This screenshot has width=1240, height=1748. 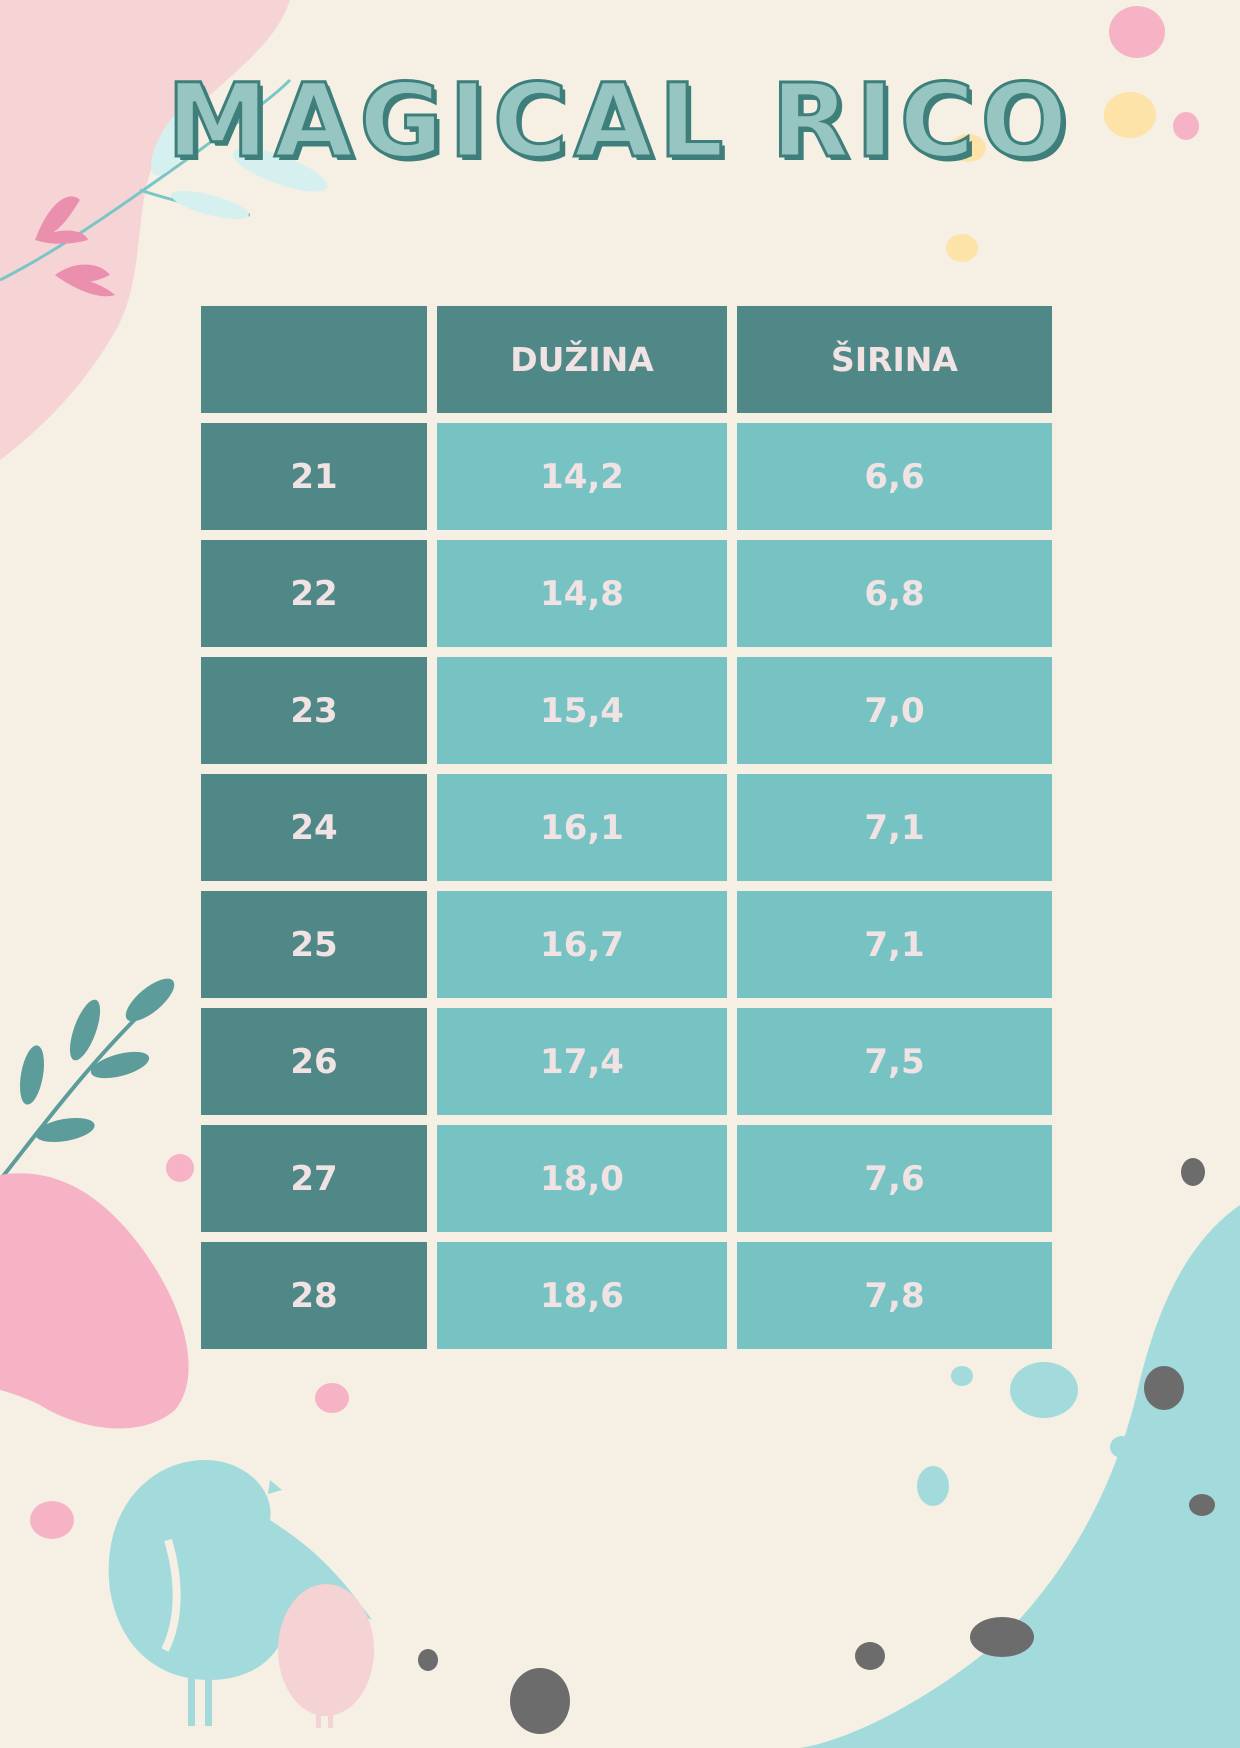 I want to click on length-cell: 15,4, so click(x=582, y=710).